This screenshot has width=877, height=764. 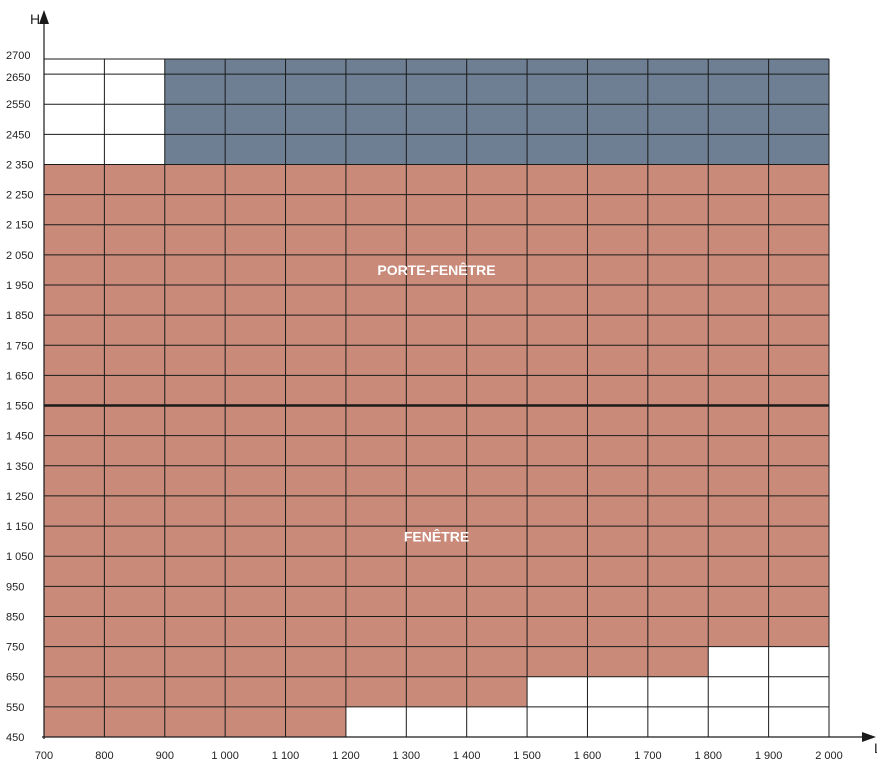 I want to click on y-tick-label-16: 2 050, so click(x=20, y=256).